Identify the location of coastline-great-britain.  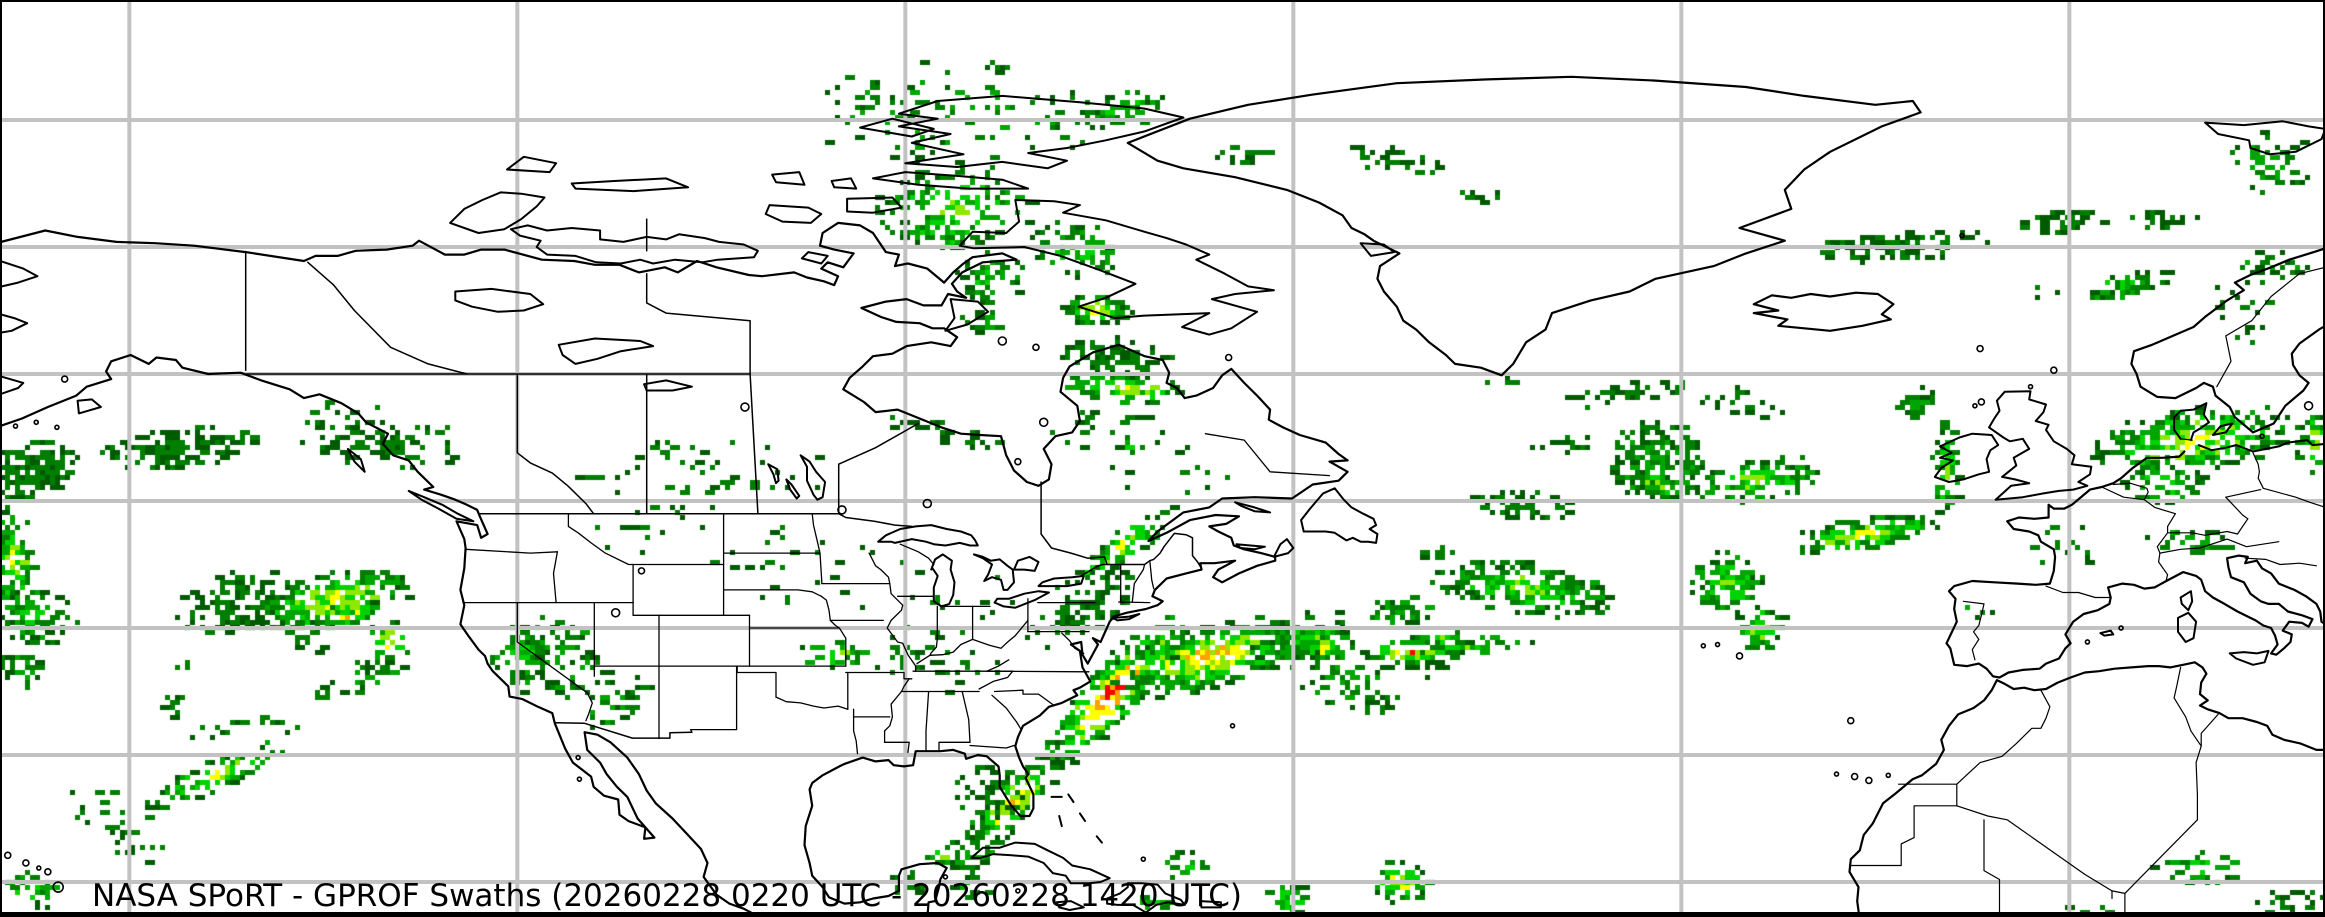
(2040, 445).